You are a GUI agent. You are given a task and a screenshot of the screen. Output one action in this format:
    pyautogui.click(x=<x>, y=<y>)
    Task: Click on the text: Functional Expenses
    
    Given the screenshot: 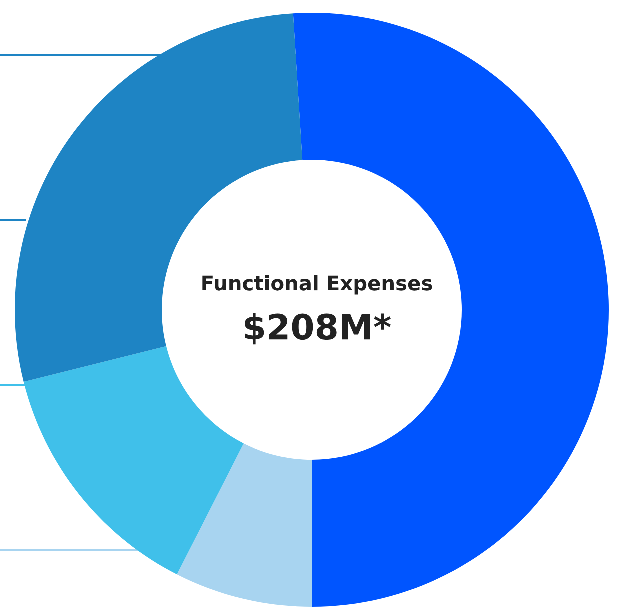 What is the action you would take?
    pyautogui.click(x=317, y=285)
    